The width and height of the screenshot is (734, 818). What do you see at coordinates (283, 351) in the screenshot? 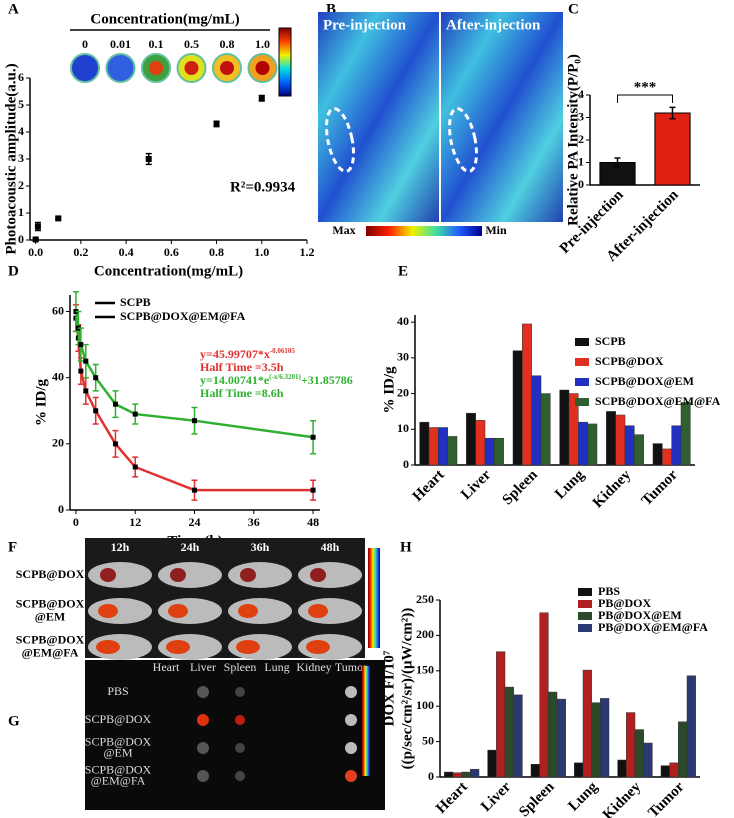
I see `annotation-sup: -0.06105` at bounding box center [283, 351].